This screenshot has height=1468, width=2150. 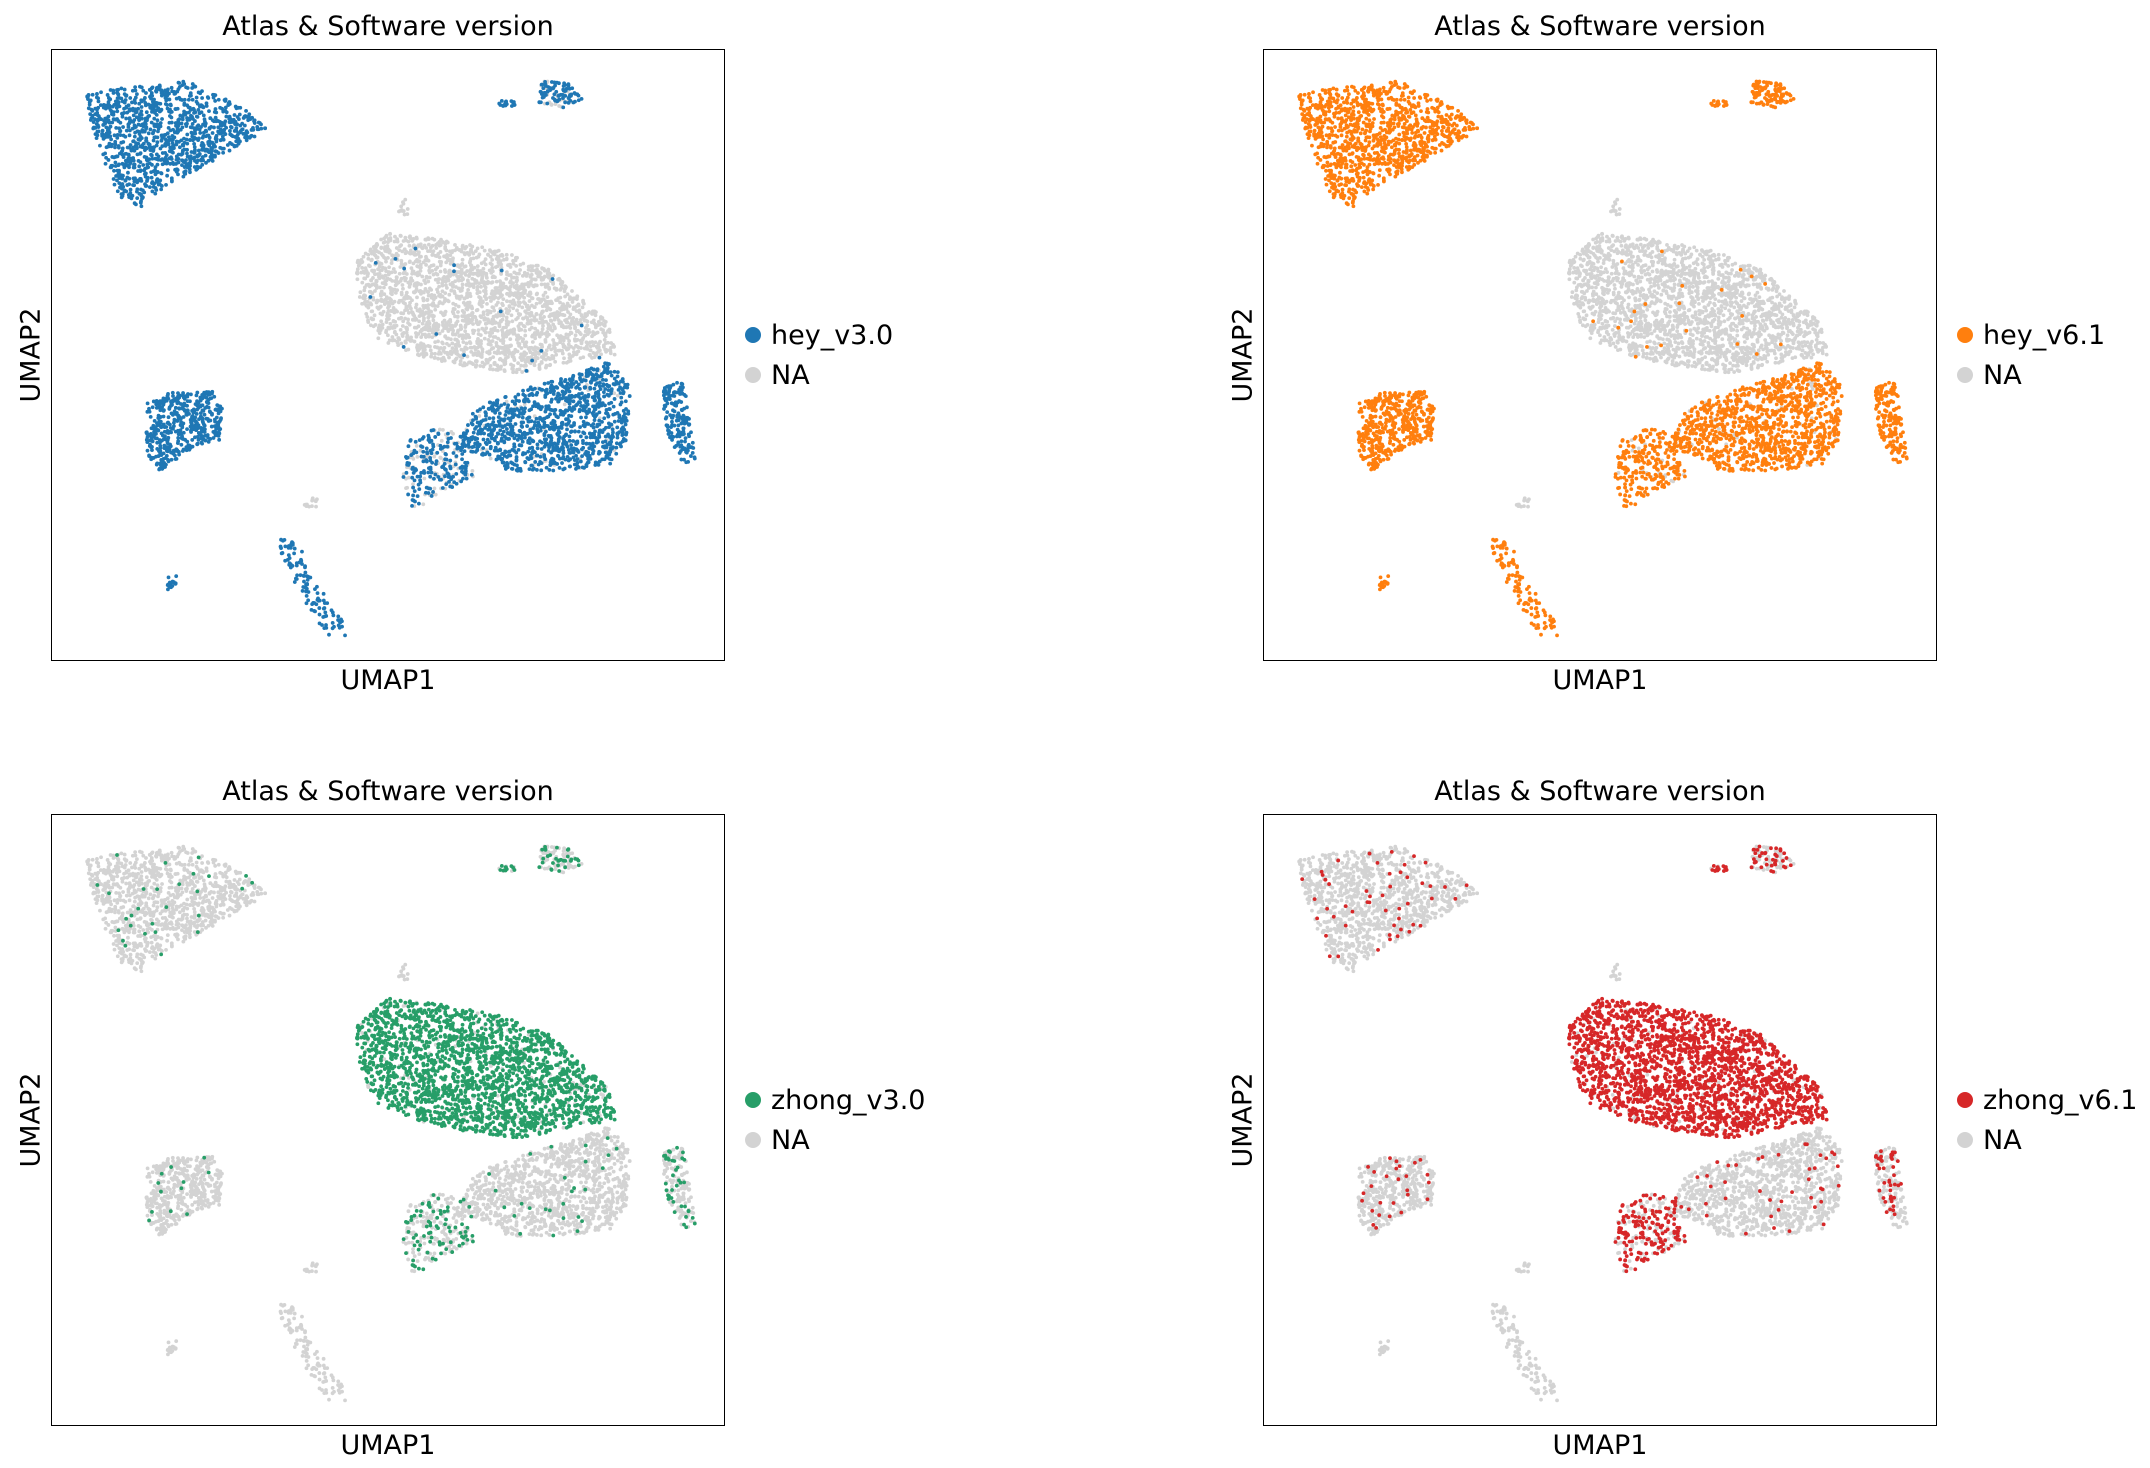 I want to click on legend: zhong_v6.1 NA, so click(x=2047, y=1120).